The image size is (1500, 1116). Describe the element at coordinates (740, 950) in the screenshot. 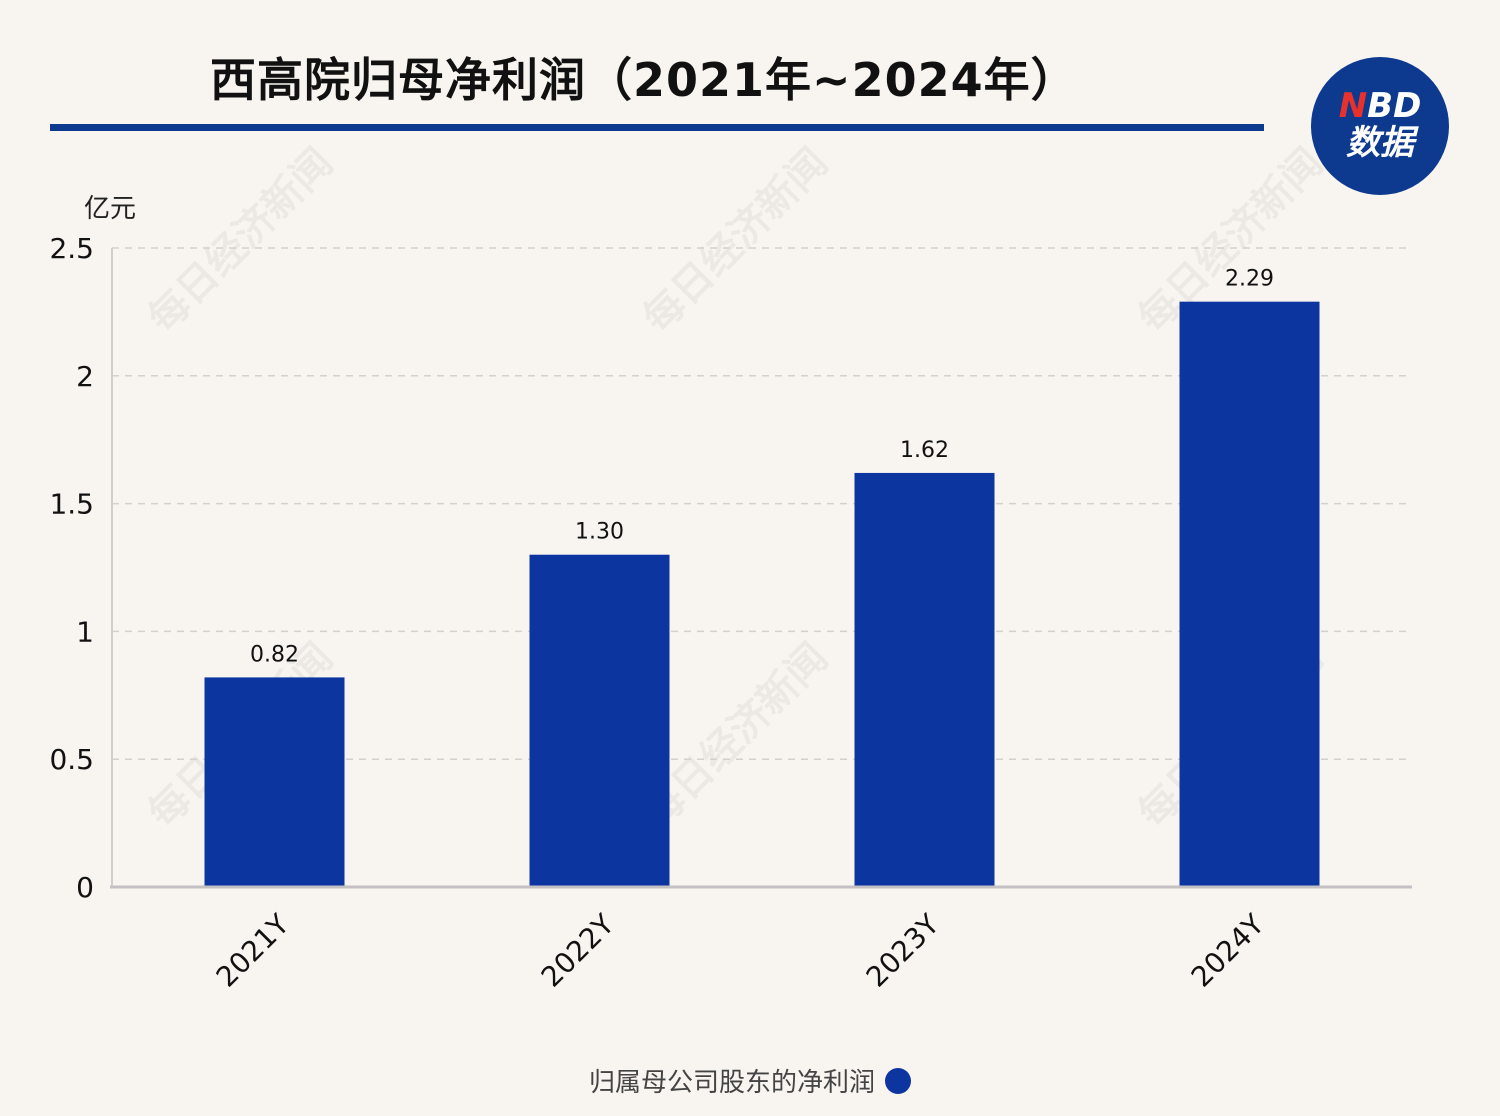

I see `x-axis-ticks: 2021Y 2022Y 2023Y 2024Y` at that location.